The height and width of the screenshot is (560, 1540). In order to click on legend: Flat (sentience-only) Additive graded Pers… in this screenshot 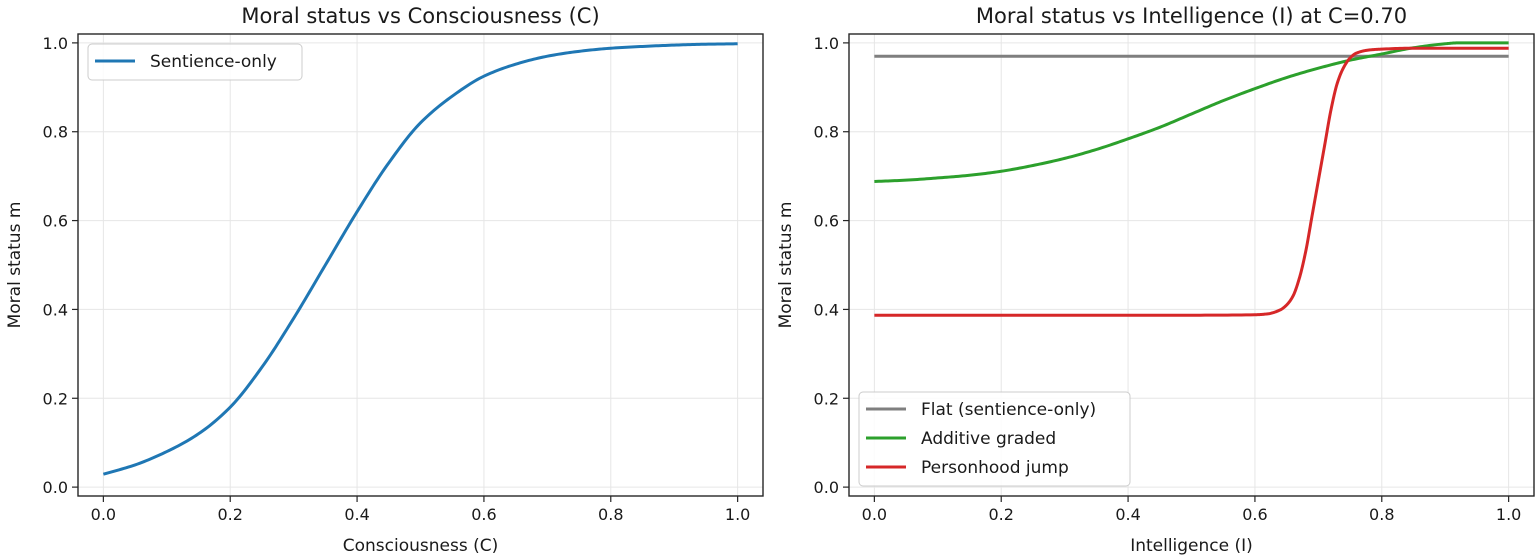, I will do `click(994, 439)`.